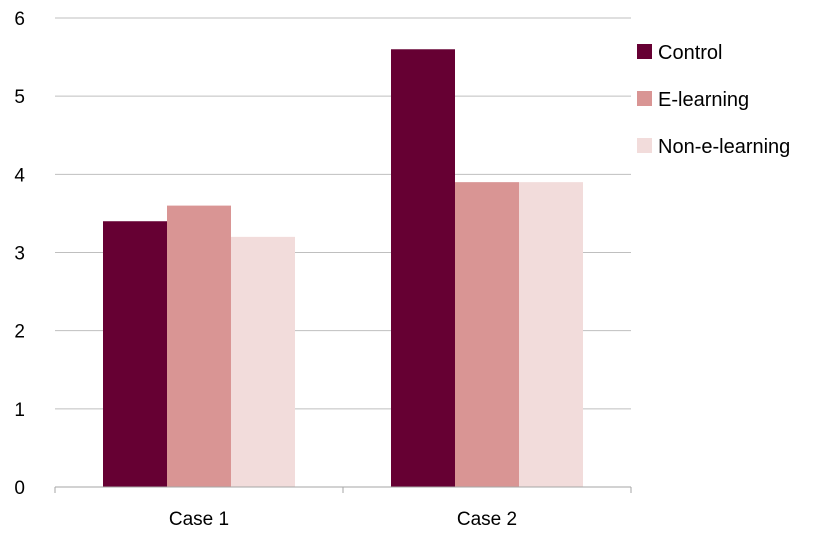  Describe the element at coordinates (644, 145) in the screenshot. I see `legend-swatch-non-e-learning` at that location.